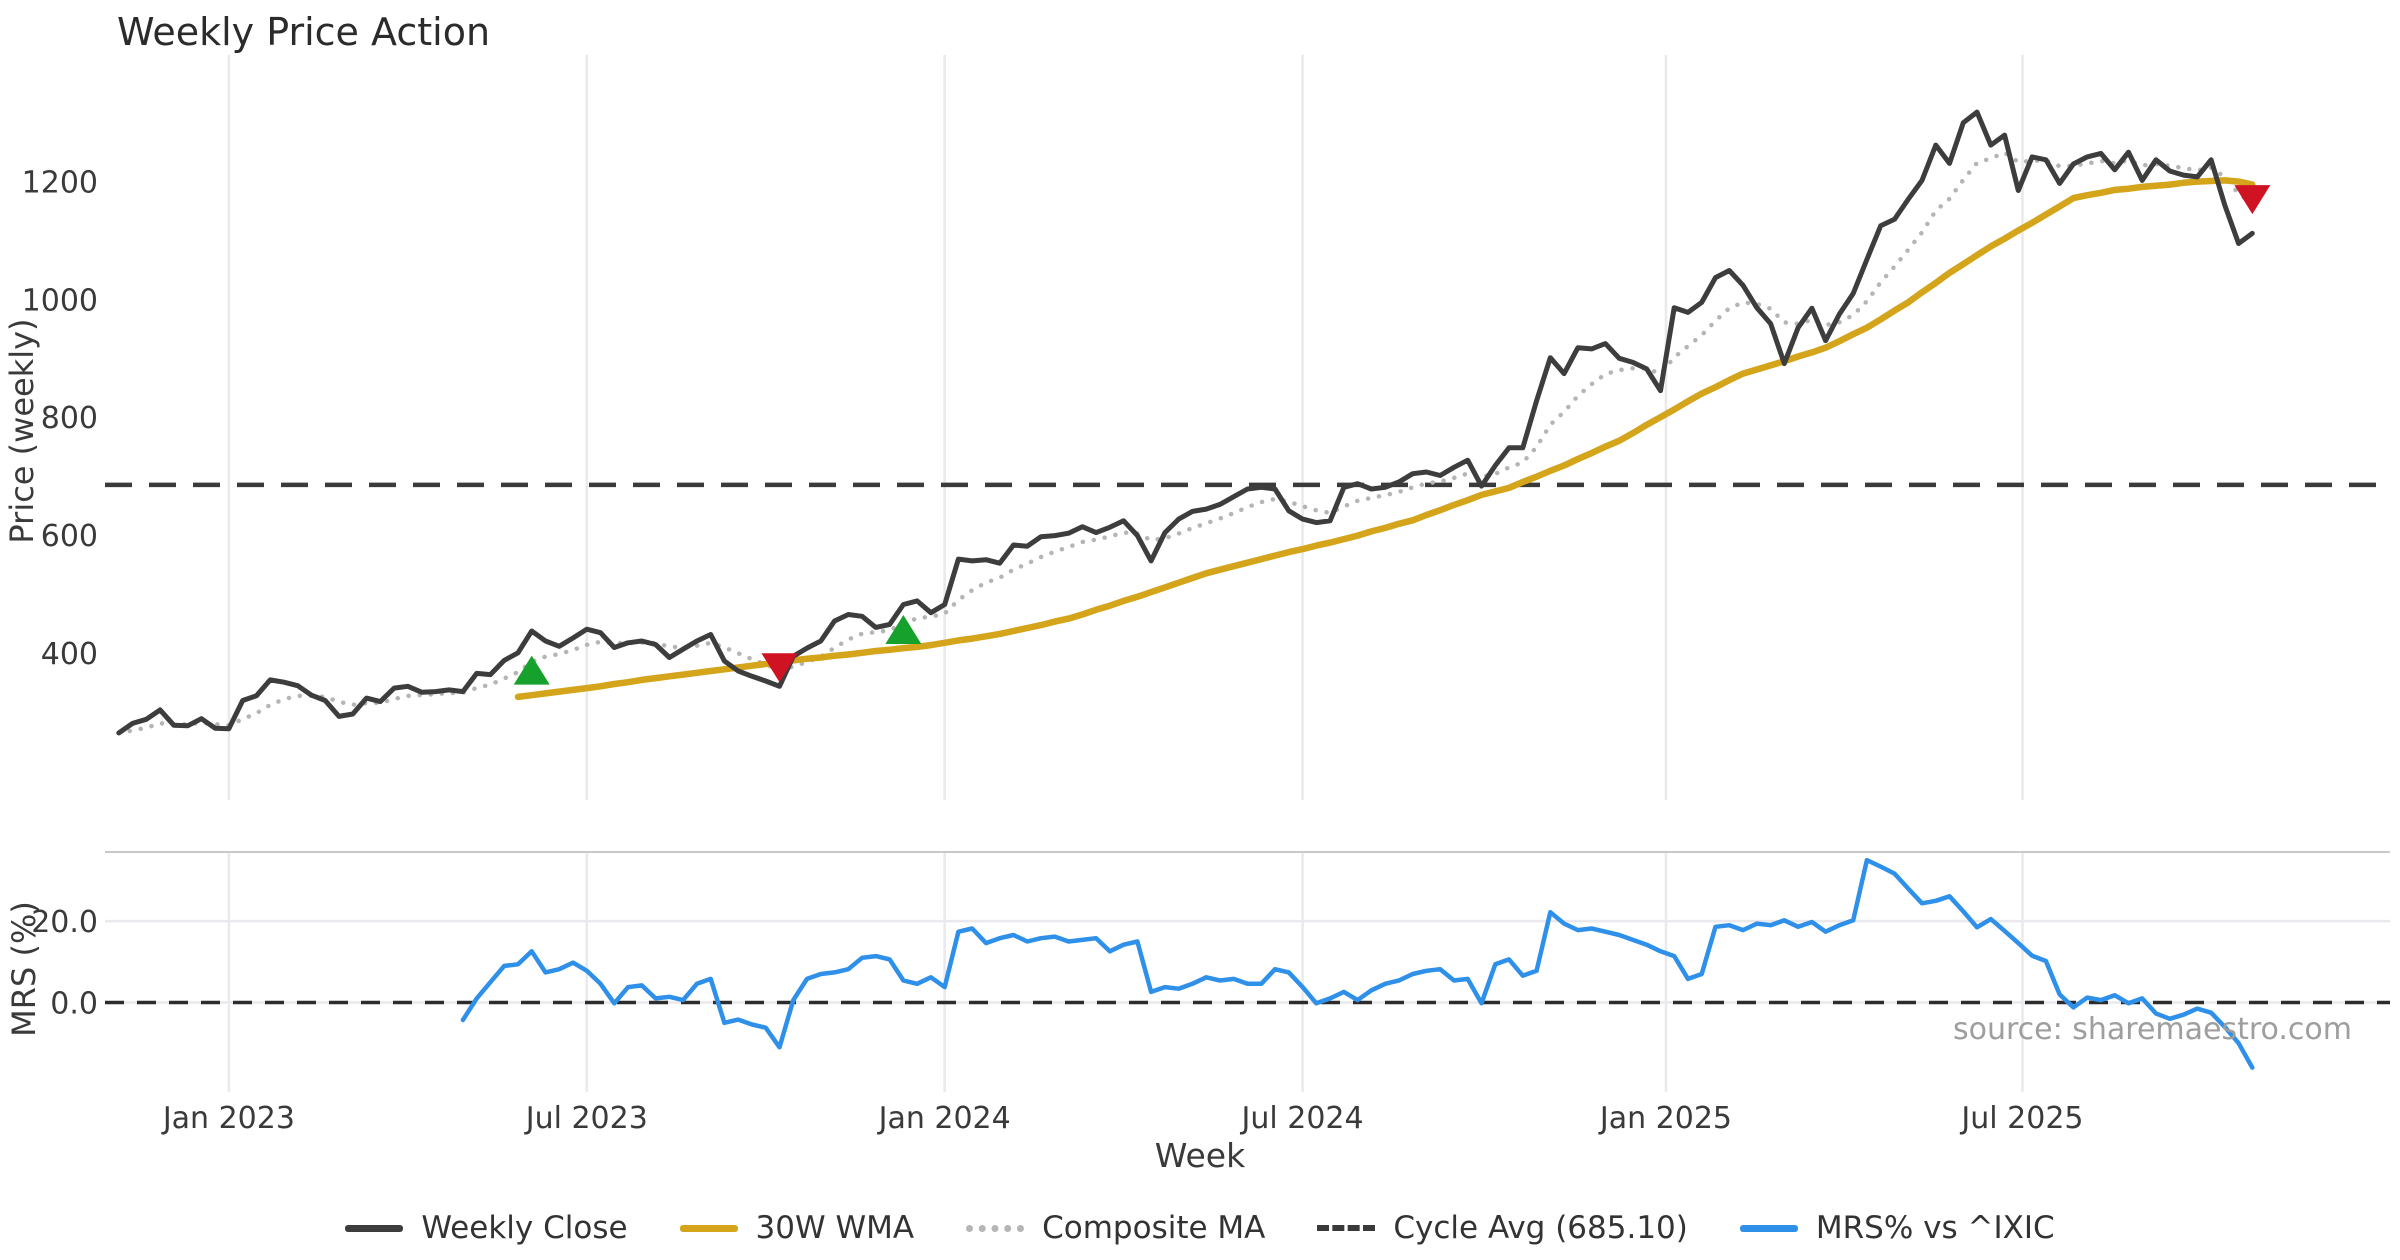 Image resolution: width=2400 pixels, height=1260 pixels. What do you see at coordinates (1665, 1118) in the screenshot?
I see `x-tick-label: Jan 2025` at bounding box center [1665, 1118].